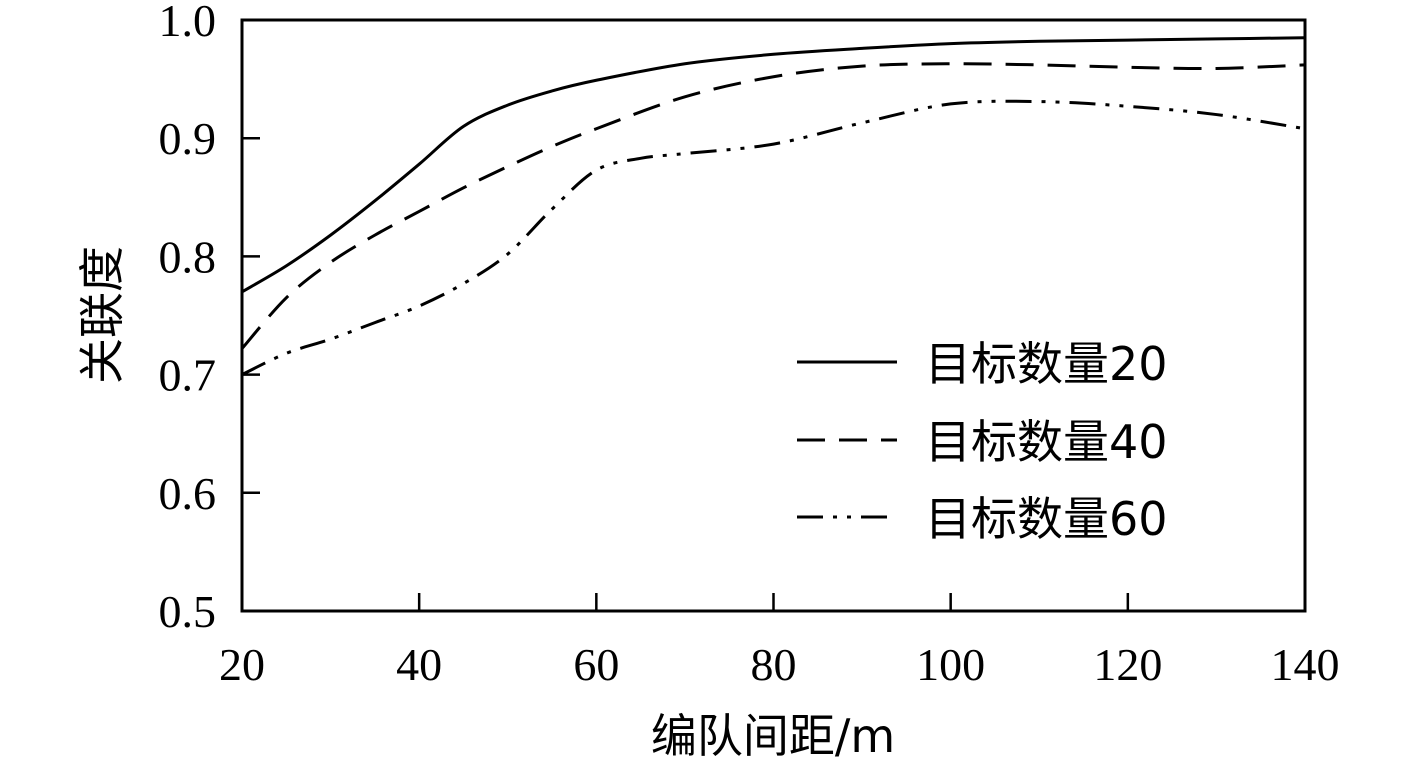  I want to click on y-tick-label: 0.7, so click(188, 375).